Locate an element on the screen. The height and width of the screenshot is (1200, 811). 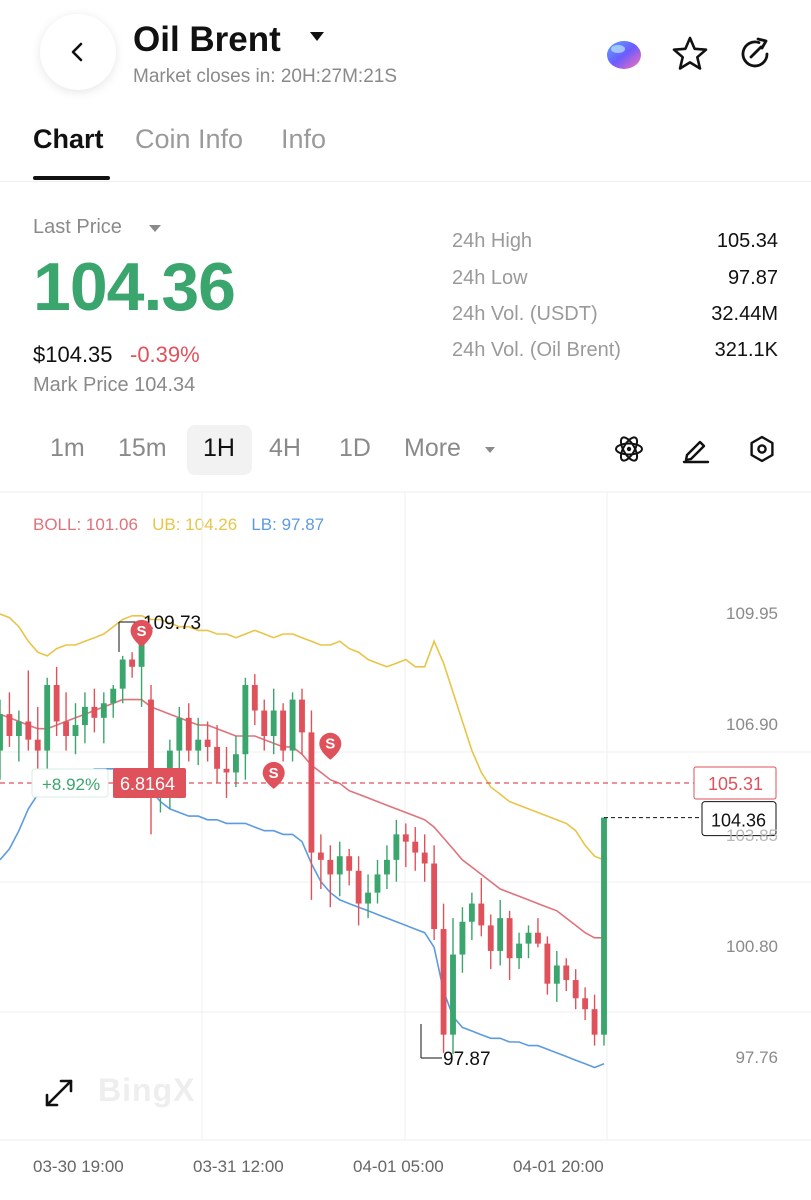
x-tick-label: 04-01 20:00 is located at coordinates (558, 1166).